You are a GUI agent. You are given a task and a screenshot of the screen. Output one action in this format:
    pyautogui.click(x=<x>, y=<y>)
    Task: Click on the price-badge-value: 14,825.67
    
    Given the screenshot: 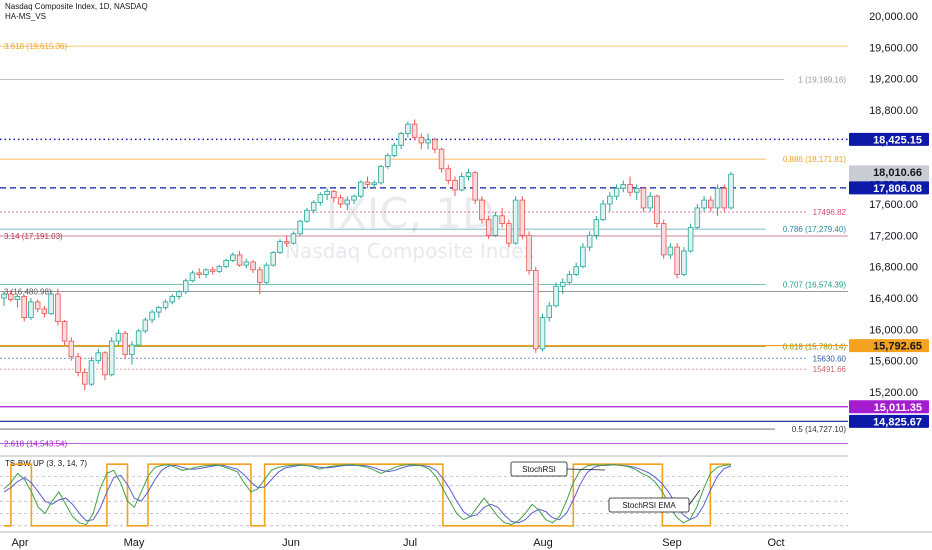 What is the action you would take?
    pyautogui.click(x=897, y=422)
    